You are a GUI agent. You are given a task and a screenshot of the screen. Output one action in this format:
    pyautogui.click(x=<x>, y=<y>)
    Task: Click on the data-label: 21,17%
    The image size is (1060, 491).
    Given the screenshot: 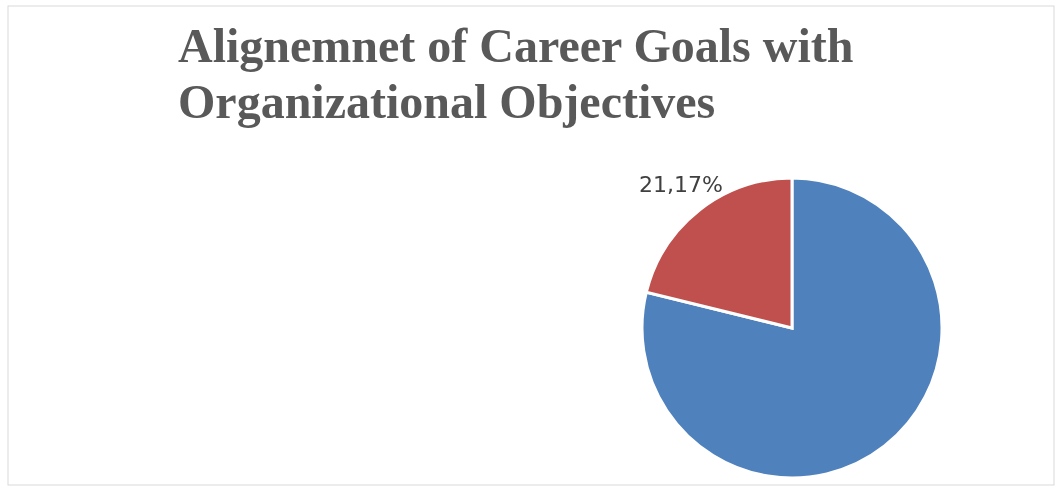 What is the action you would take?
    pyautogui.click(x=680, y=185)
    